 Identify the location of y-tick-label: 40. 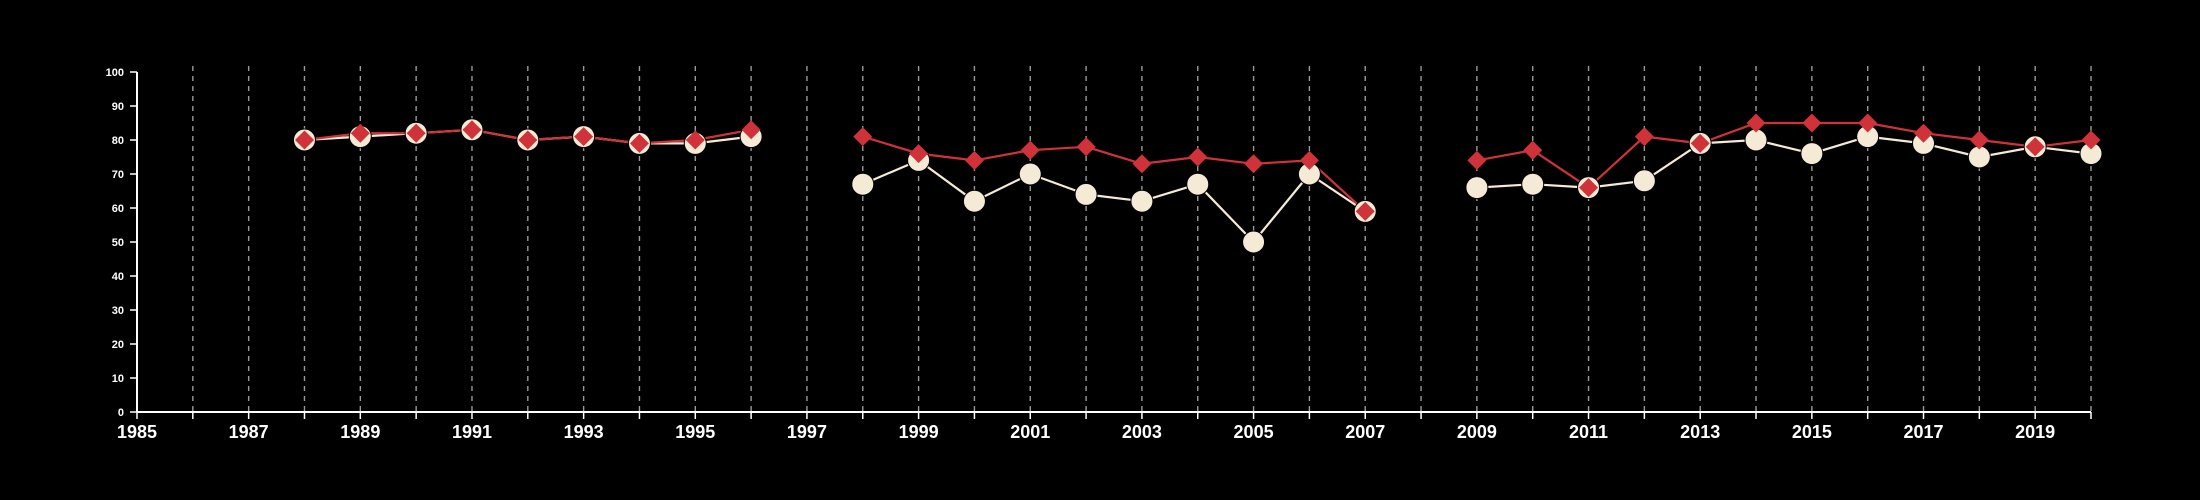
(118, 277).